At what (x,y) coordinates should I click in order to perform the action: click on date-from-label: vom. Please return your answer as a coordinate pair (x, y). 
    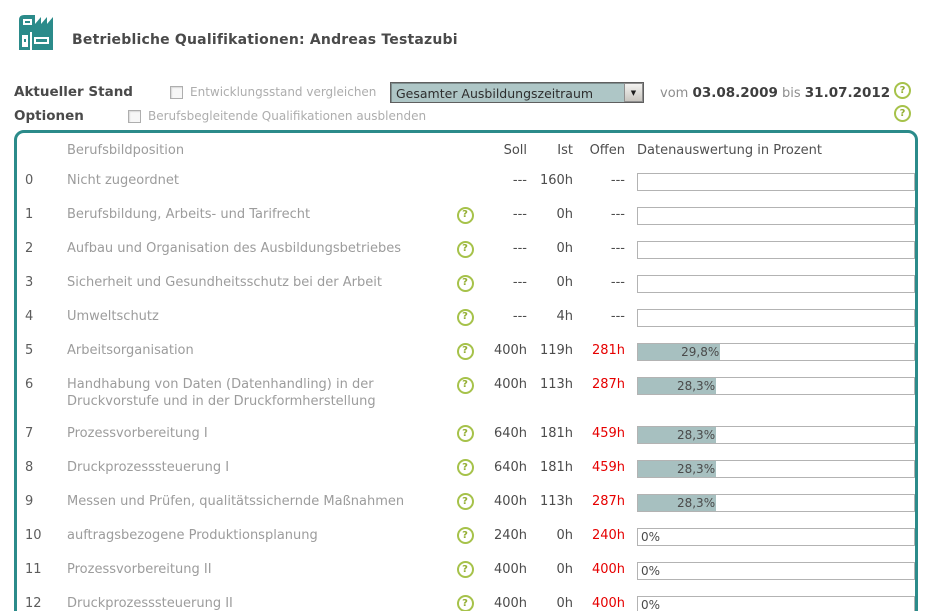
    Looking at the image, I should click on (674, 93).